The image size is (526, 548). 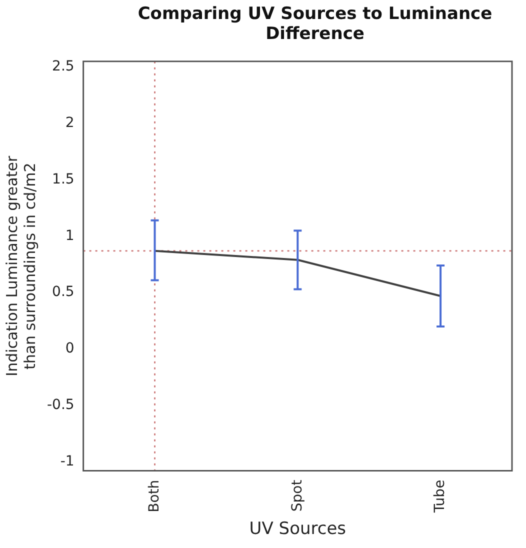 What do you see at coordinates (315, 24) in the screenshot?
I see `chart-title: Comparing UV Sources to Luminance Difference` at bounding box center [315, 24].